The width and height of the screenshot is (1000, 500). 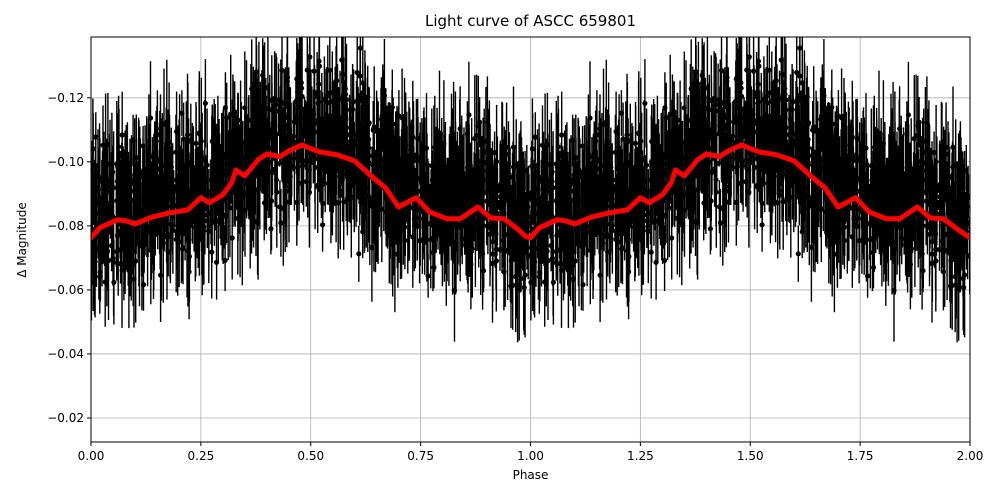 I want to click on y-tick-label: −0.04, so click(x=65, y=354).